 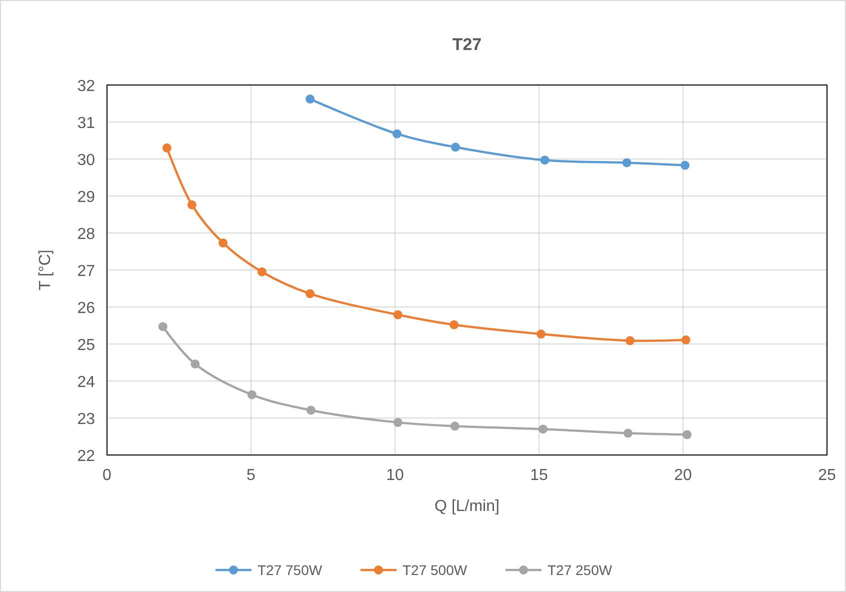 What do you see at coordinates (86, 160) in the screenshot?
I see `y-tick-label: 30` at bounding box center [86, 160].